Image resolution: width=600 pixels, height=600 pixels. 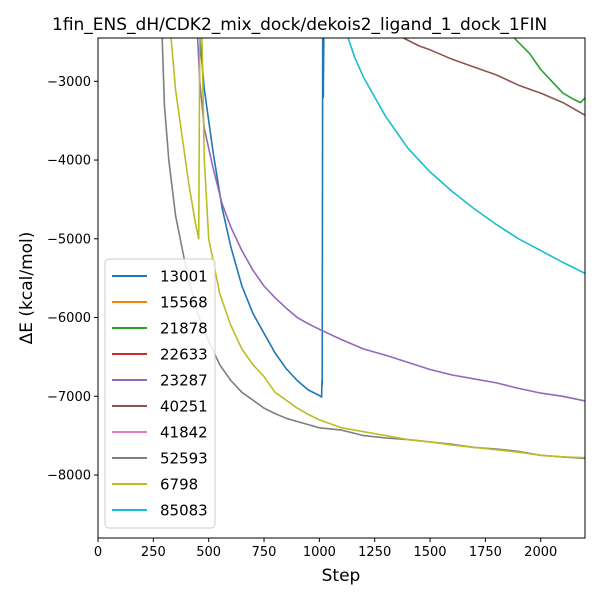 What do you see at coordinates (184, 381) in the screenshot?
I see `legend-label-23287: 23287` at bounding box center [184, 381].